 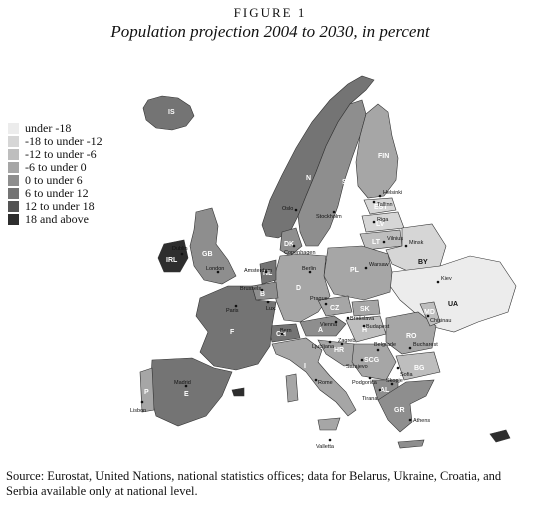 What do you see at coordinates (172, 260) in the screenshot?
I see `label-irl: IRL` at bounding box center [172, 260].